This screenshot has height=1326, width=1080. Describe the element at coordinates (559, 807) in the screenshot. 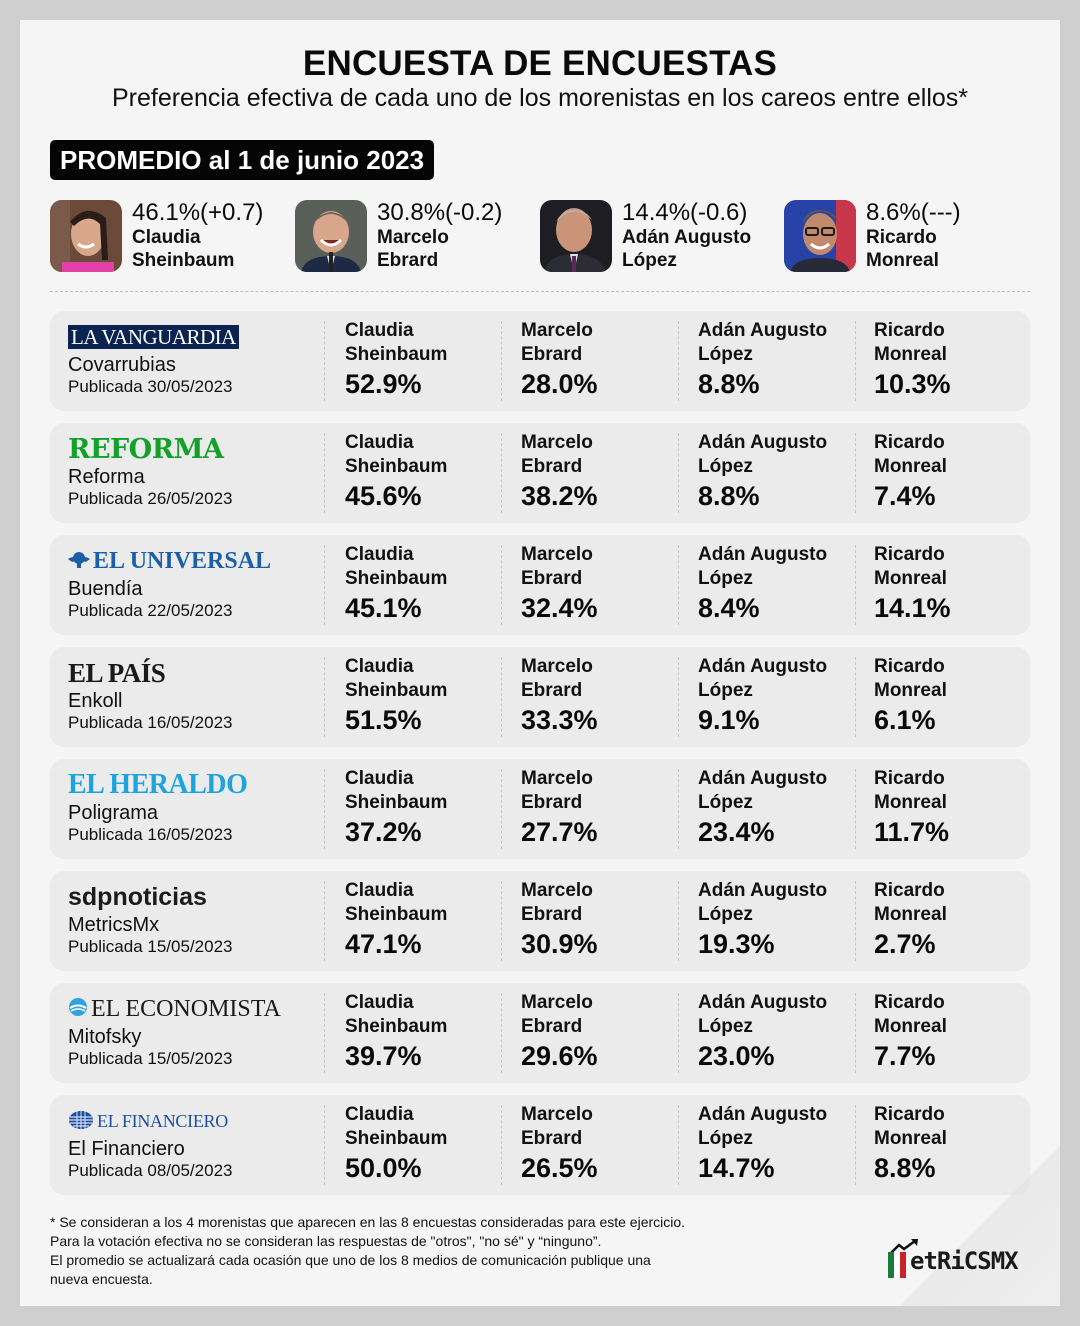

I see `poll-value-ebrard: Marcelo Ebrard 27.7%` at that location.